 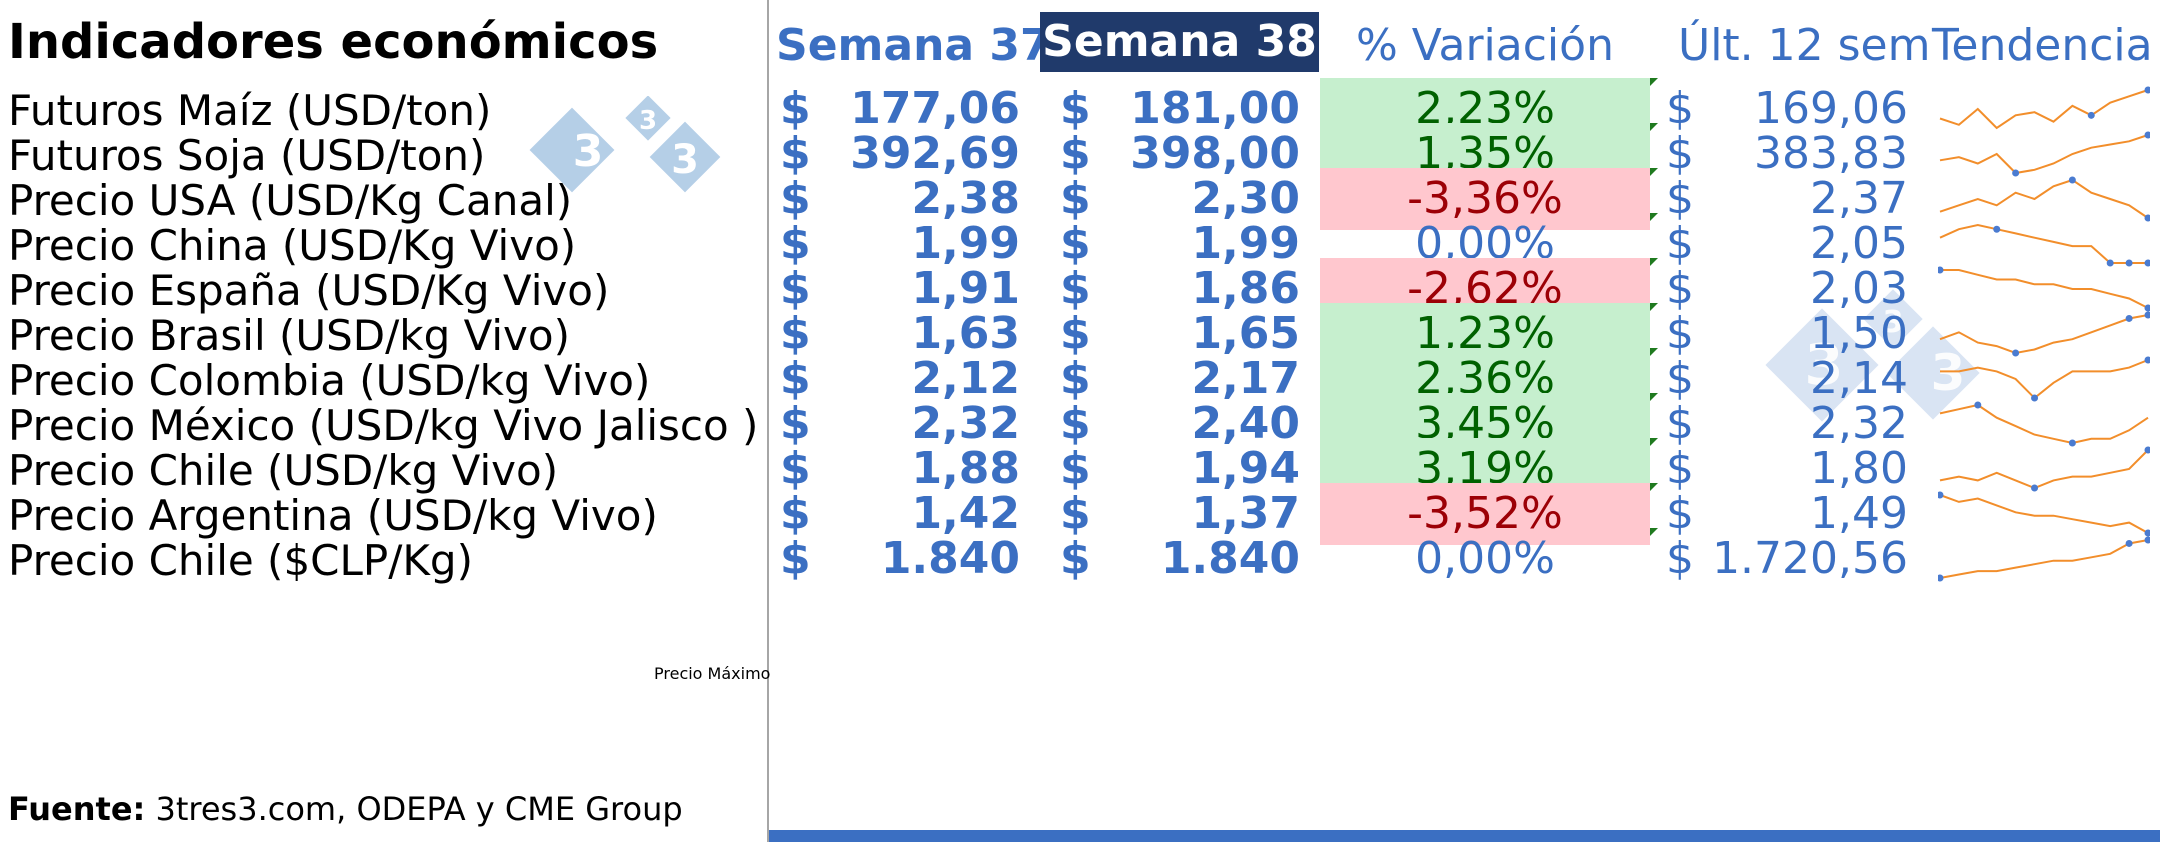 I want to click on value-semana-38: 1,37, so click(x=1245, y=513).